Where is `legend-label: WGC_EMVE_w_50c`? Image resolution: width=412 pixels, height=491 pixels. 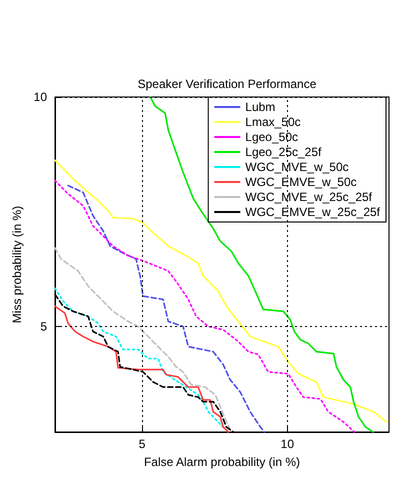
legend-label: WGC_EMVE_w_50c is located at coordinates (301, 182).